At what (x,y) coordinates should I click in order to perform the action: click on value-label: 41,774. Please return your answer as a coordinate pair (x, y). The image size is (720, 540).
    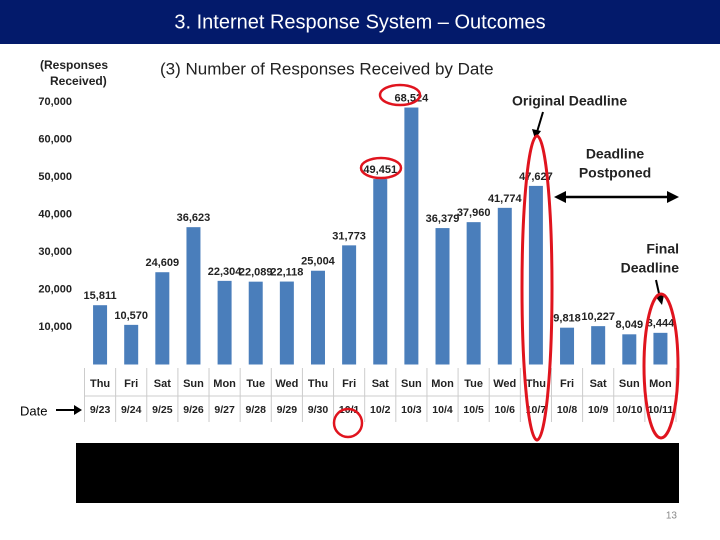
    Looking at the image, I should click on (505, 199).